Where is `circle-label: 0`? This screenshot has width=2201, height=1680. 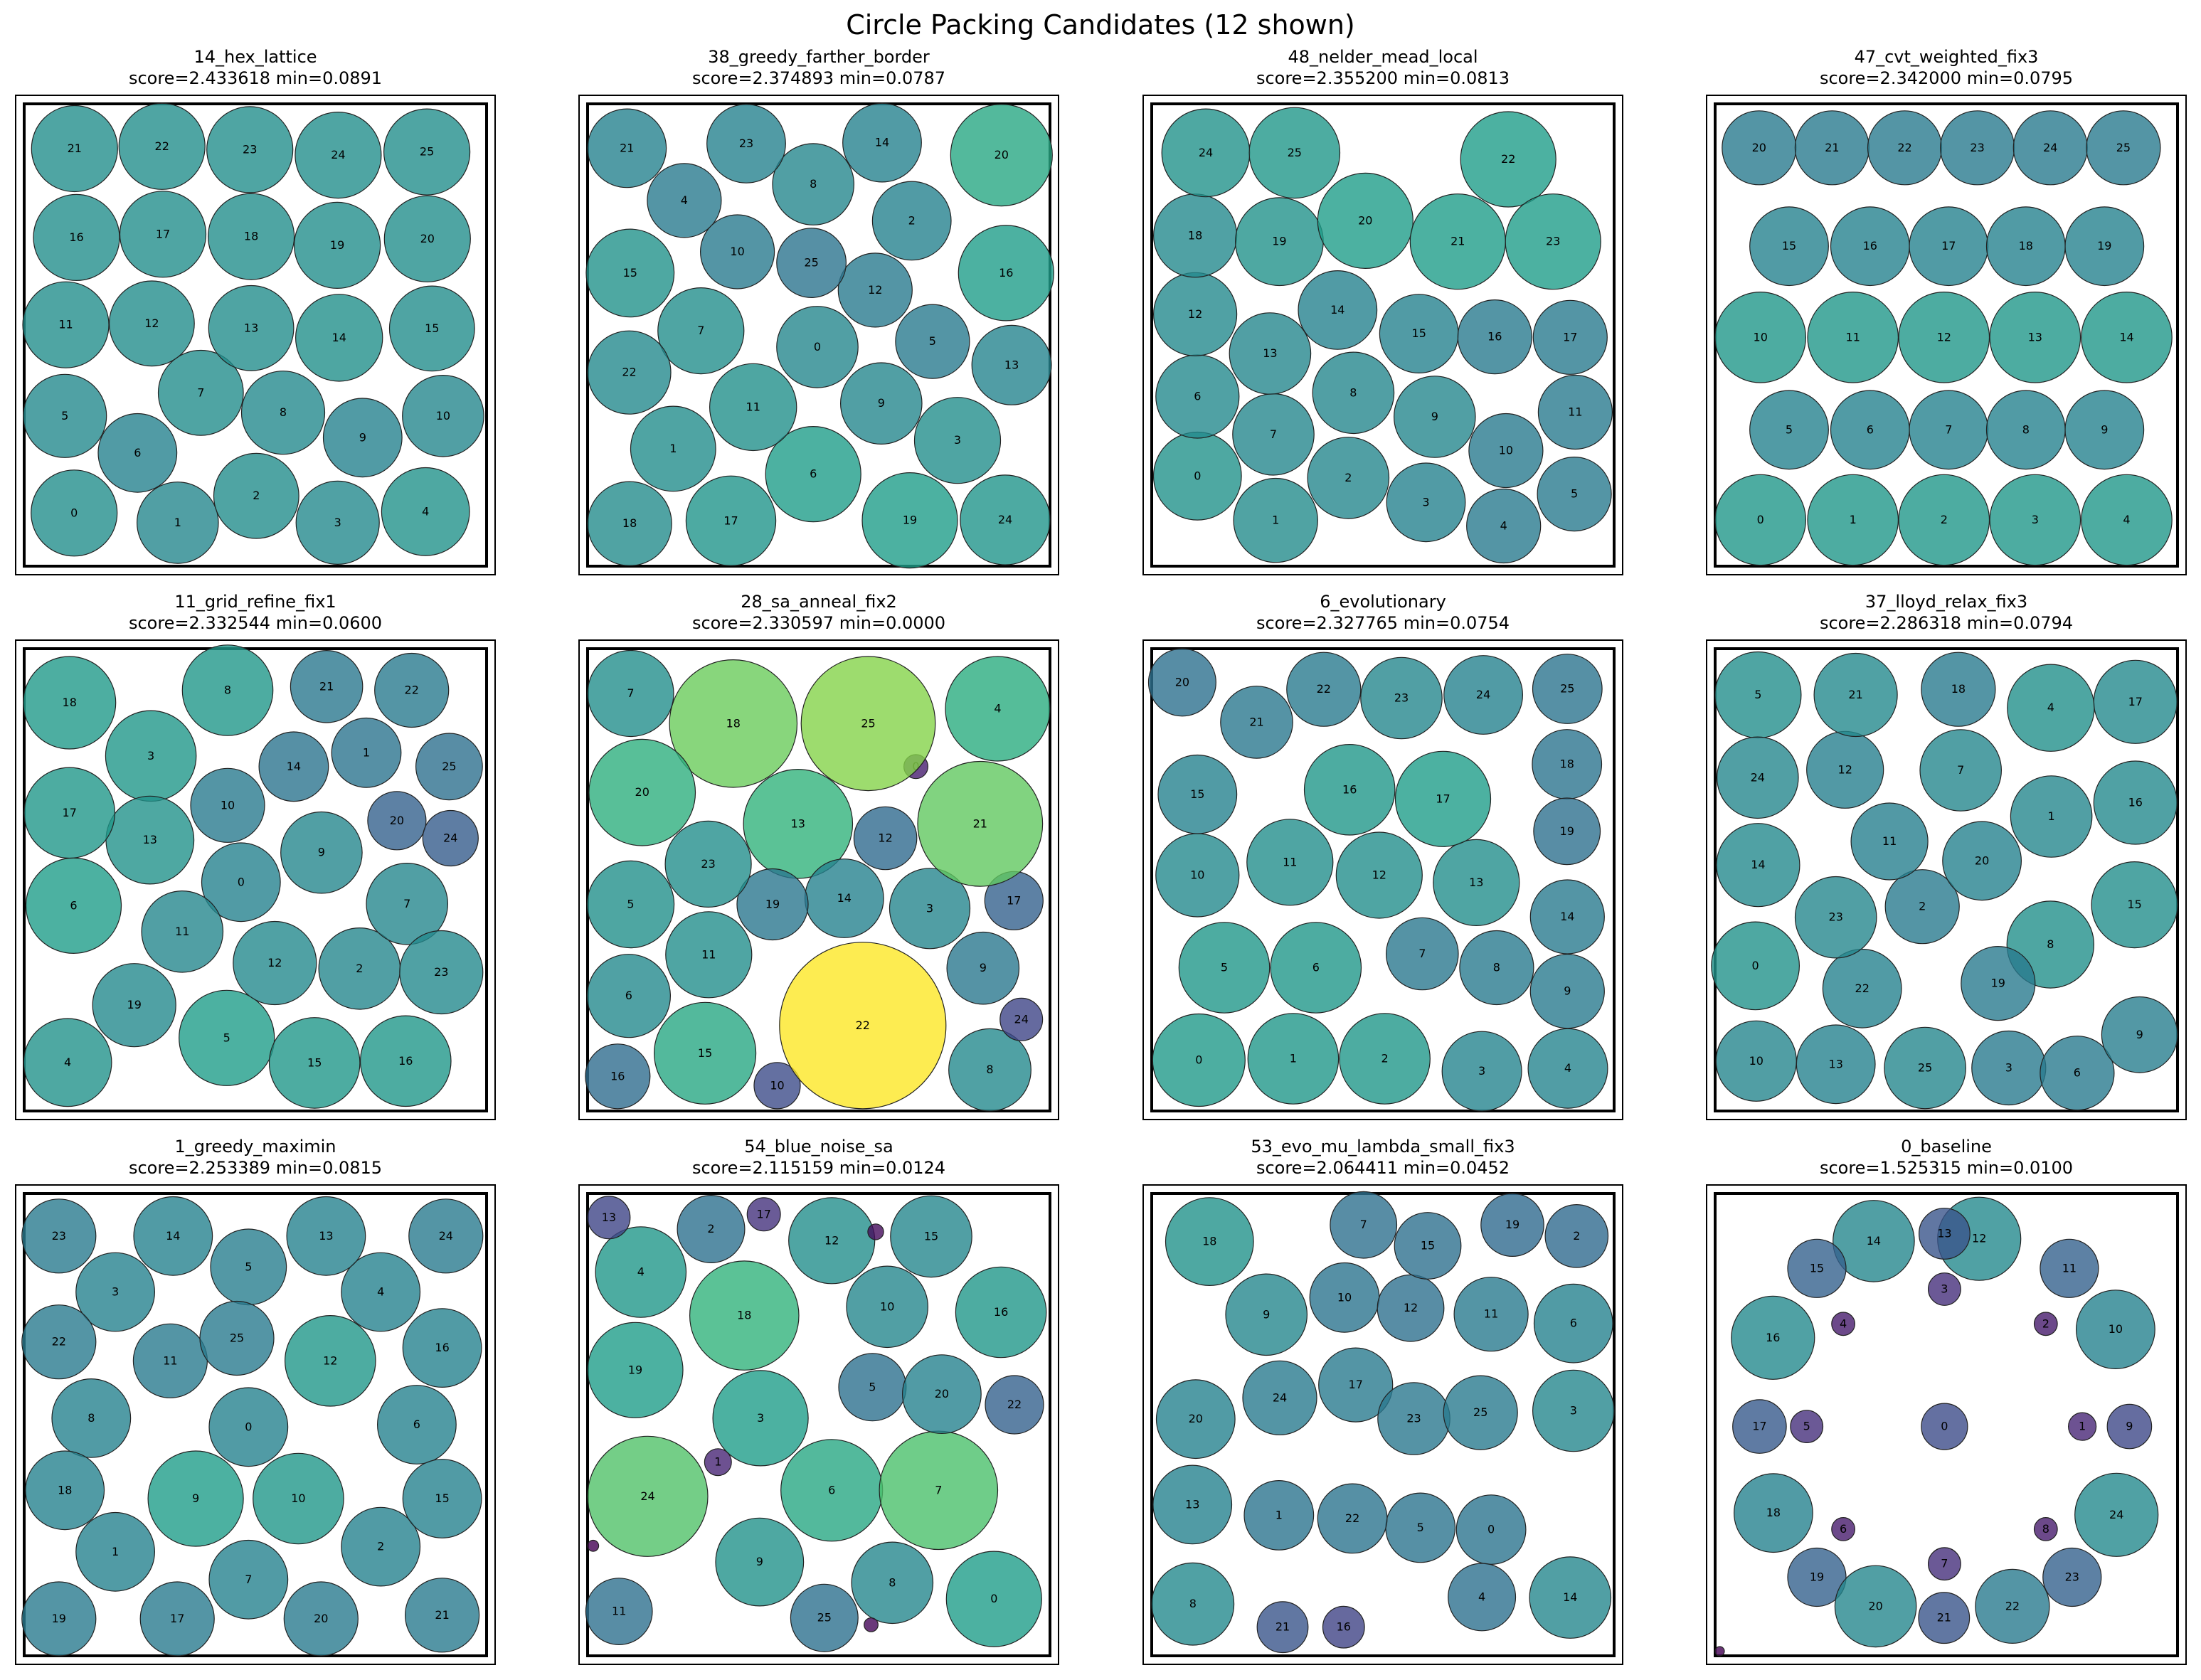 circle-label: 0 is located at coordinates (248, 1426).